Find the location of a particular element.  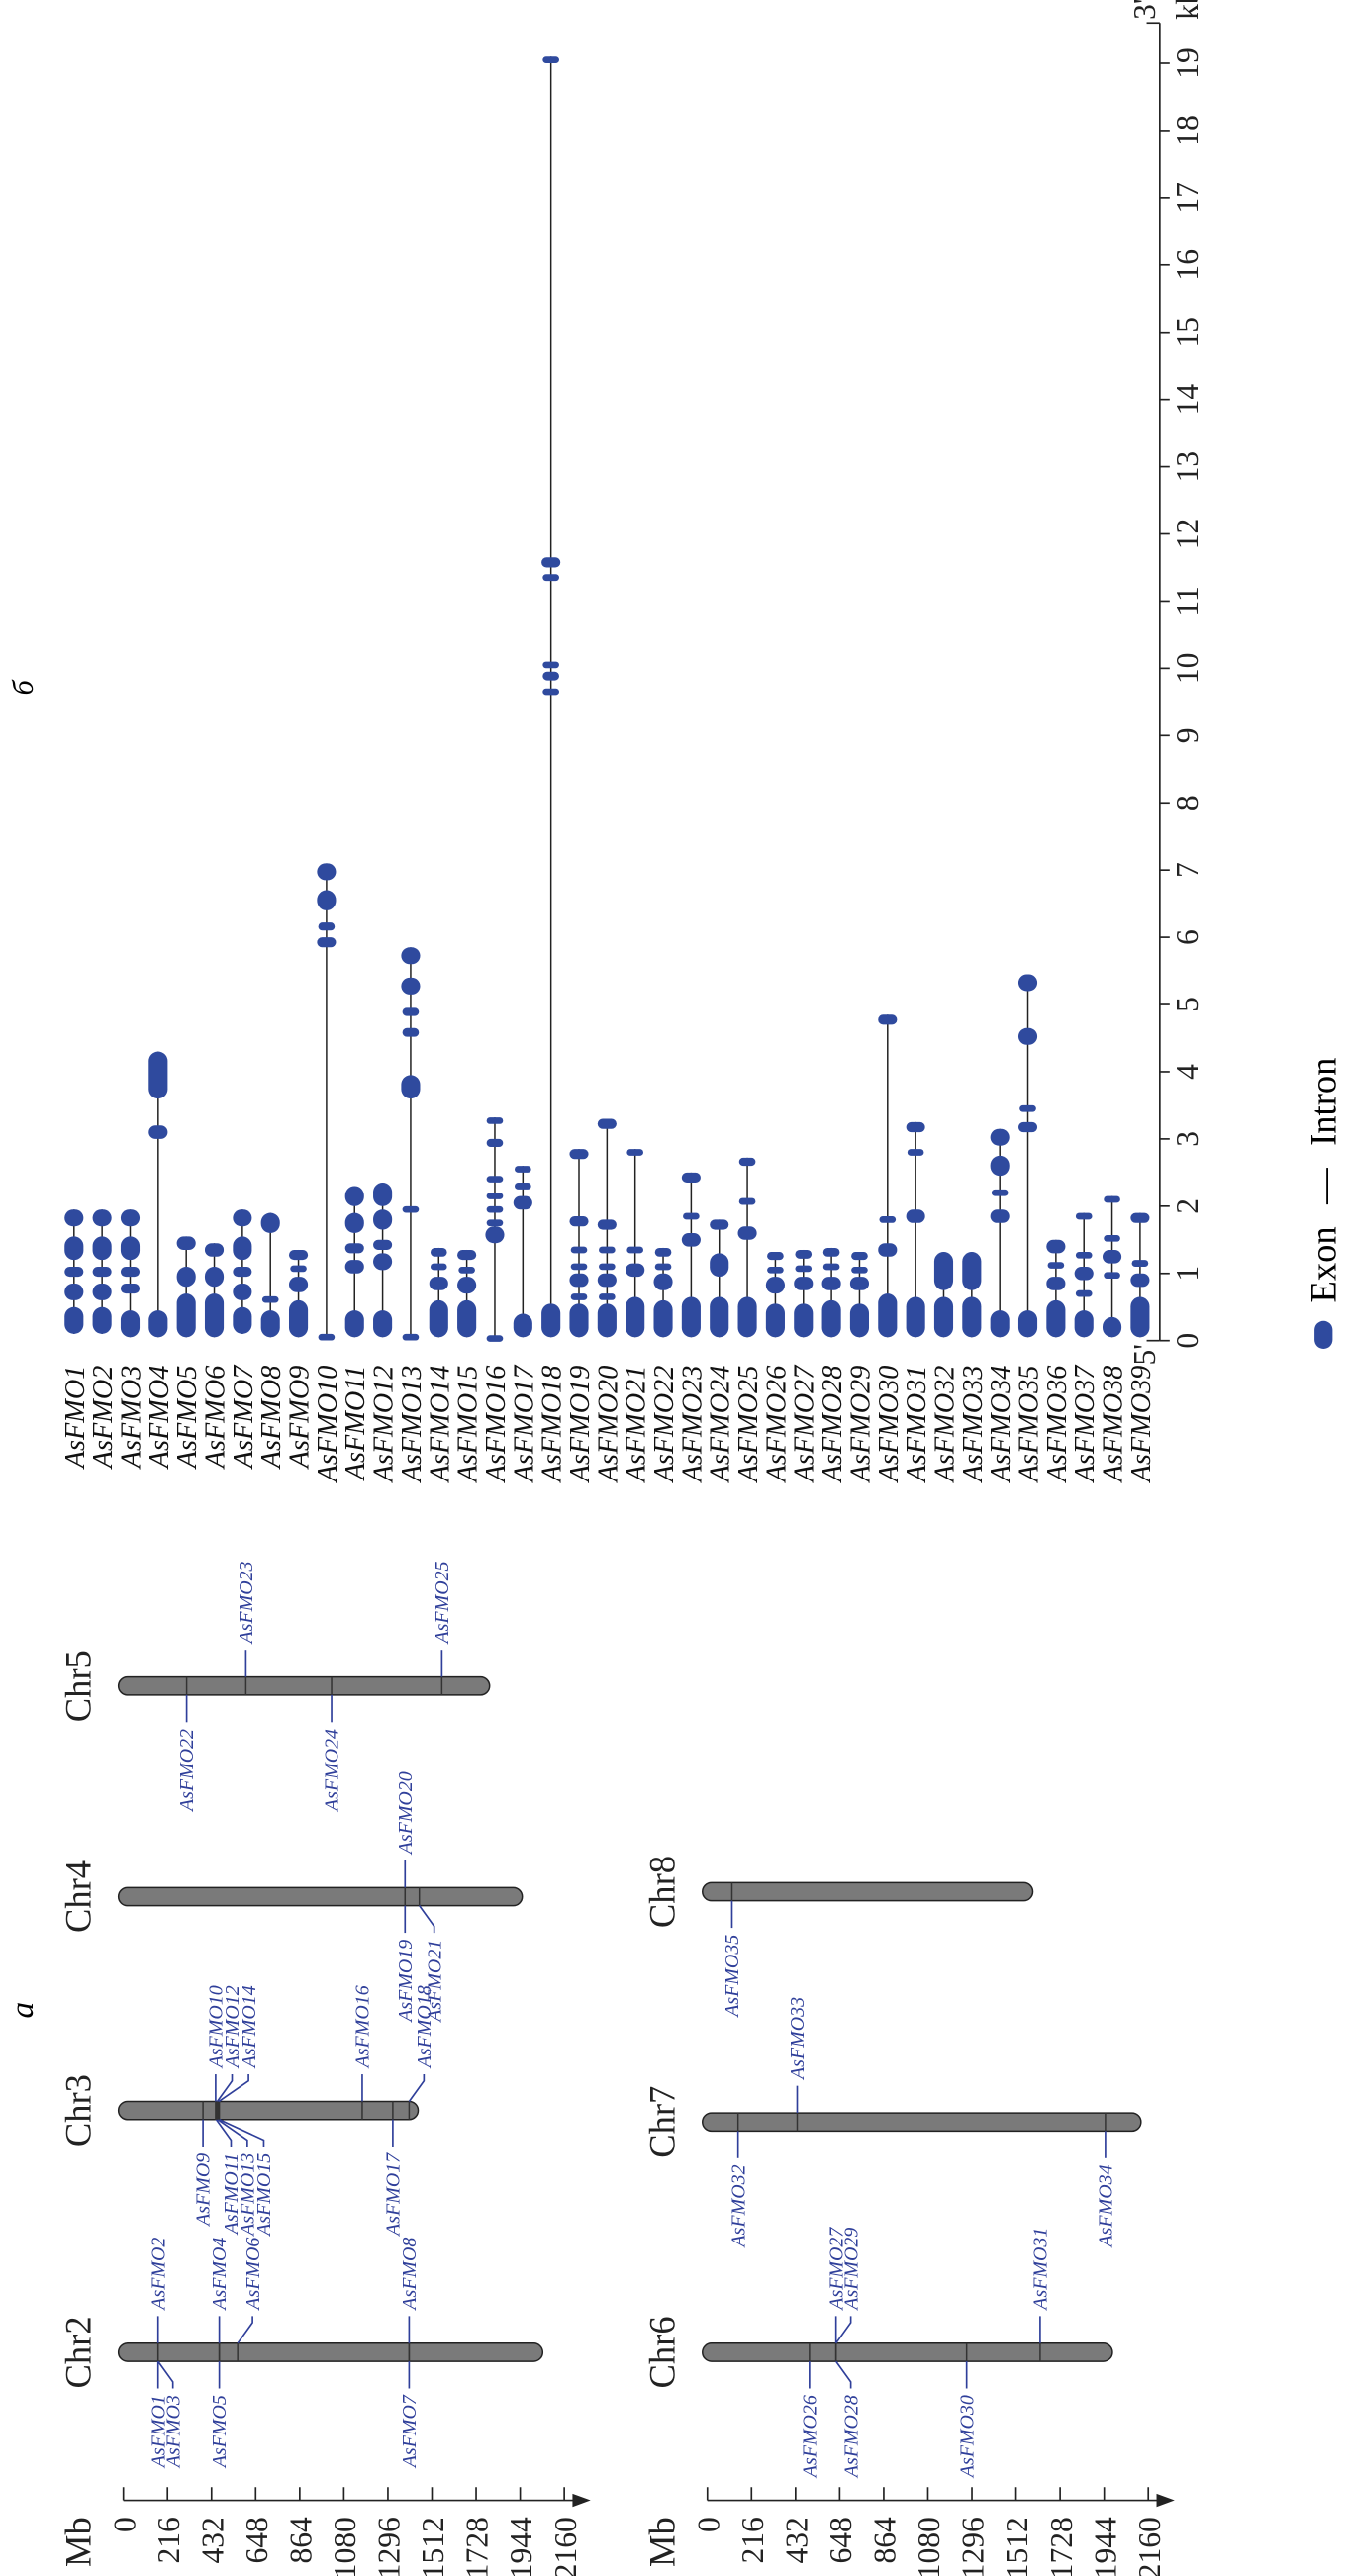

gene-structure-asfmo4: AsFMO4 is located at coordinates (160, 1260).